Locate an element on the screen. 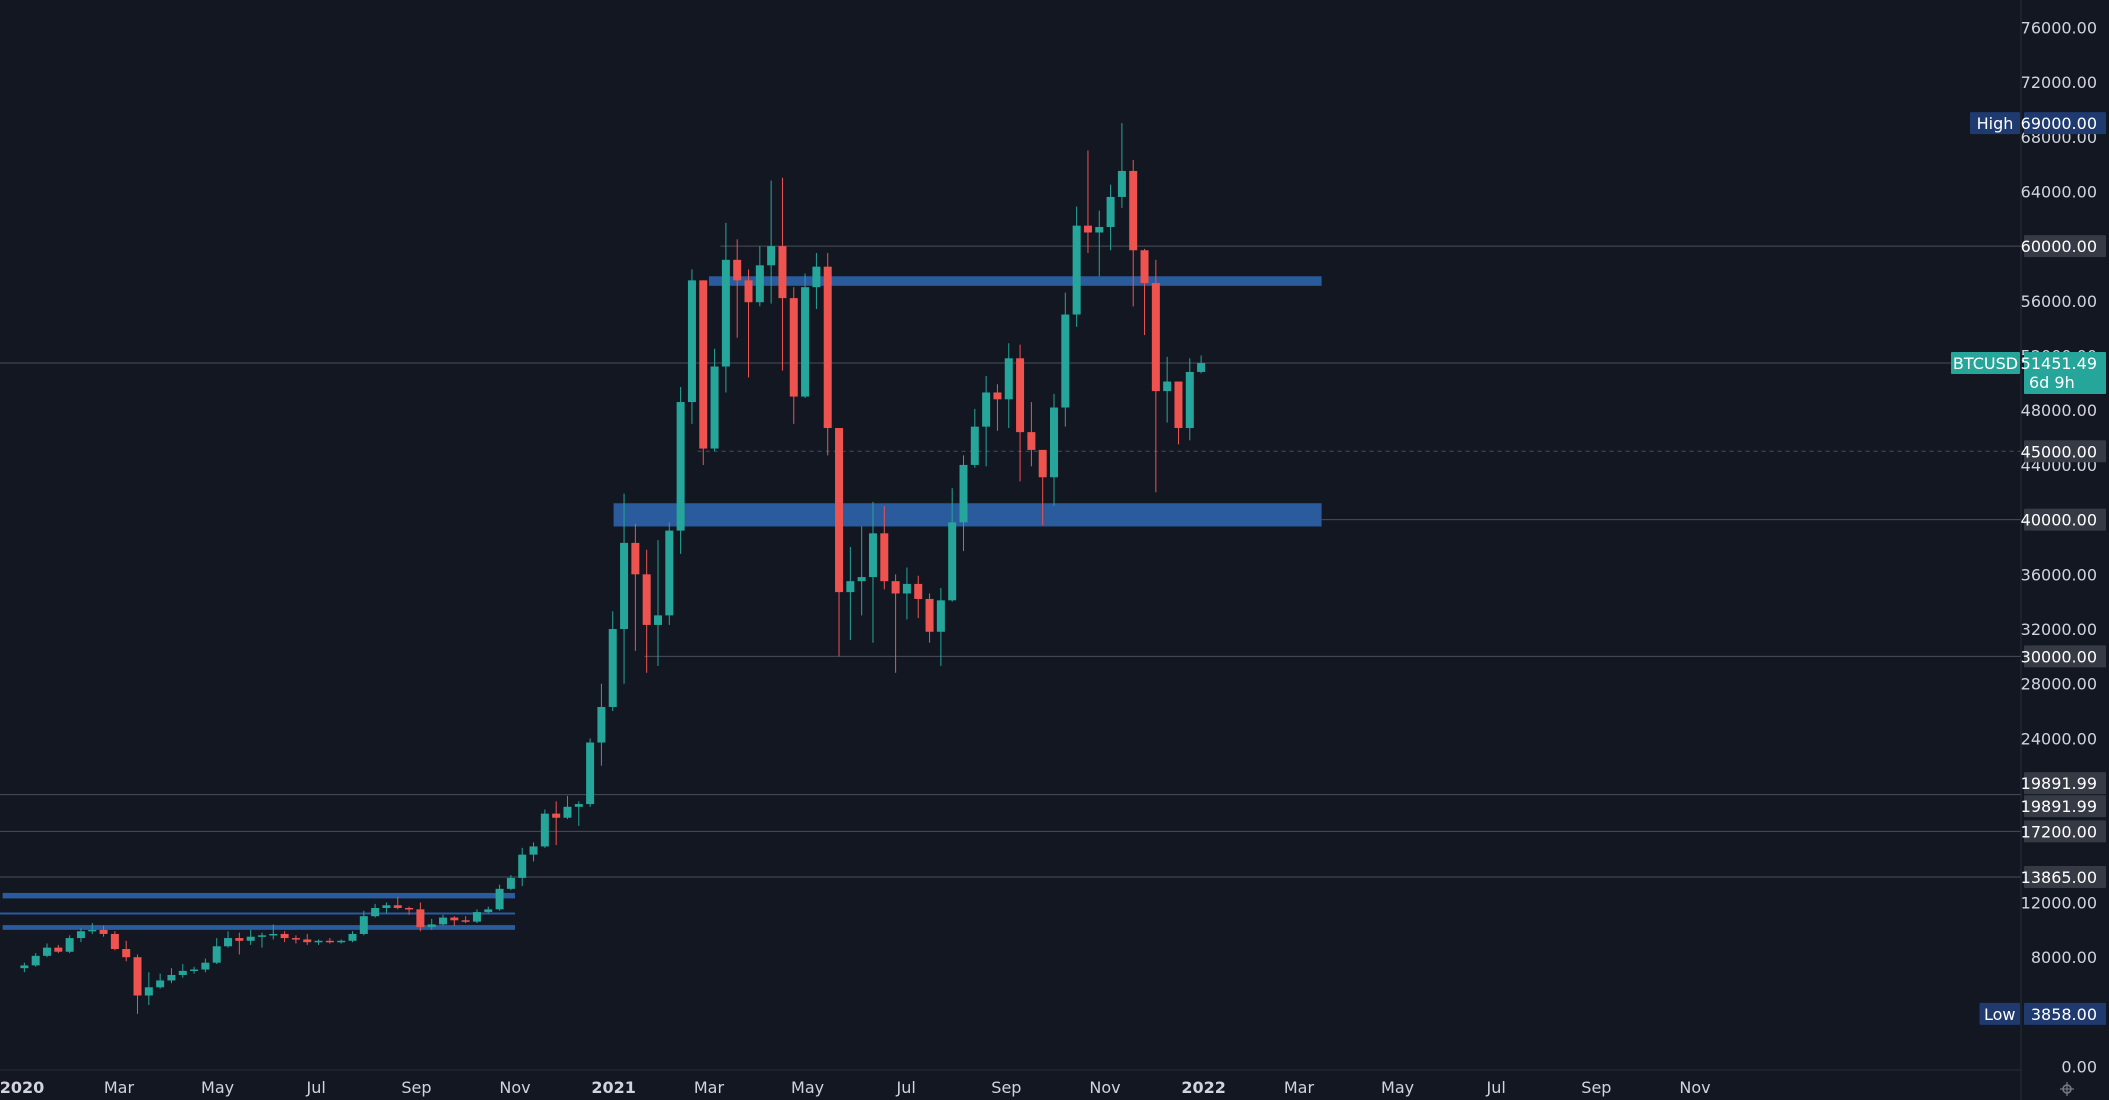  y-tick-label: 32000.00 is located at coordinates (2059, 629).